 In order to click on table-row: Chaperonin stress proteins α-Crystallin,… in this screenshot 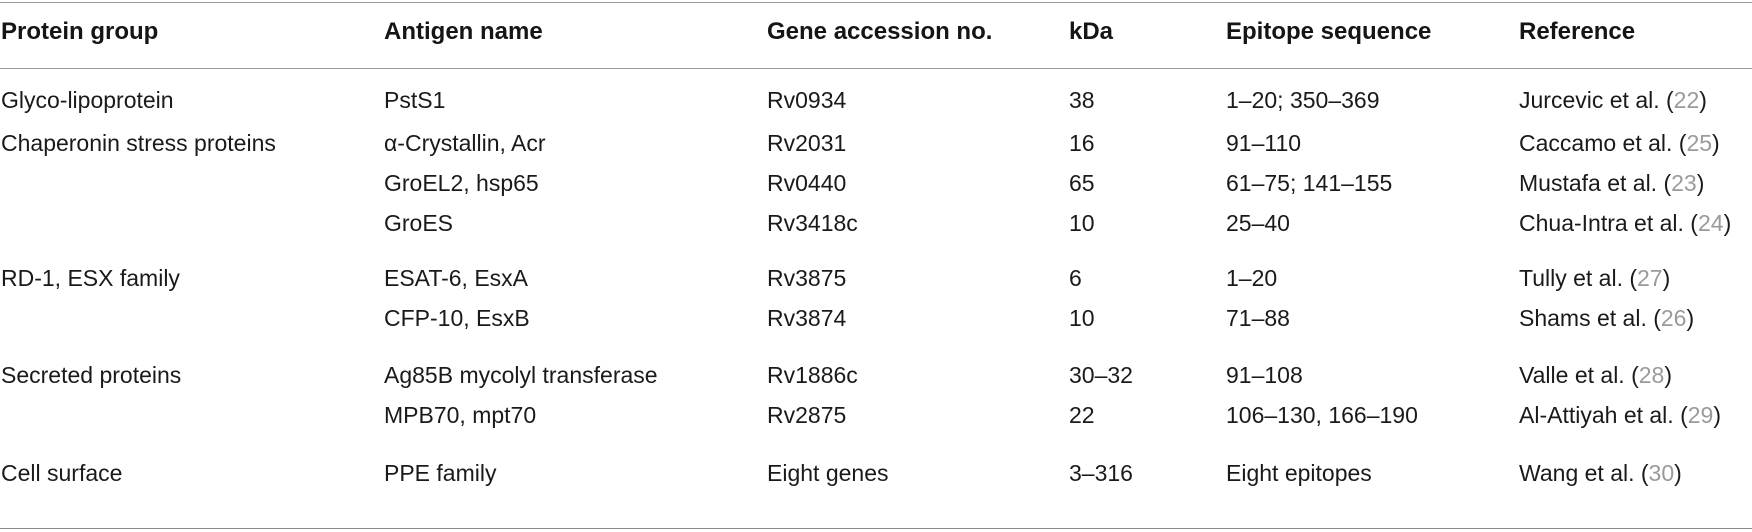, I will do `click(876, 143)`.